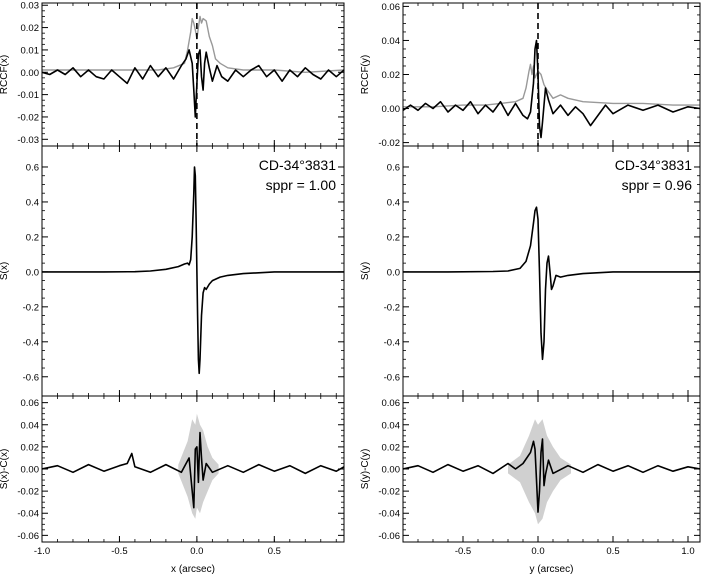 The image size is (703, 579). I want to click on y-axis-label: RCCF(y), so click(365, 74).